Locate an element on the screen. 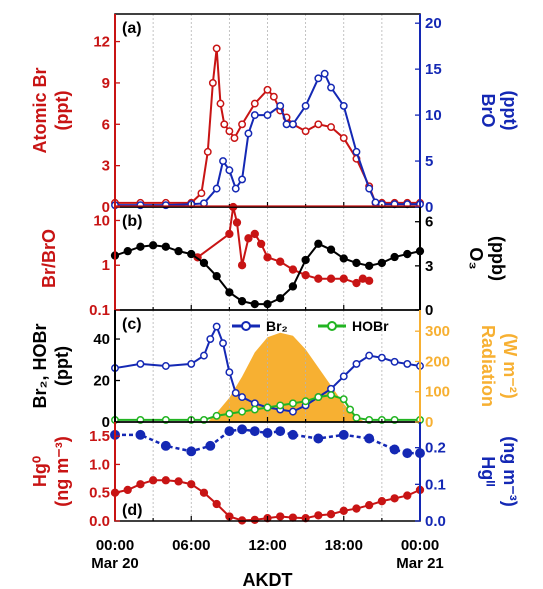 This screenshot has height=589, width=543. left-tick-label-a: 9 is located at coordinates (106, 83).